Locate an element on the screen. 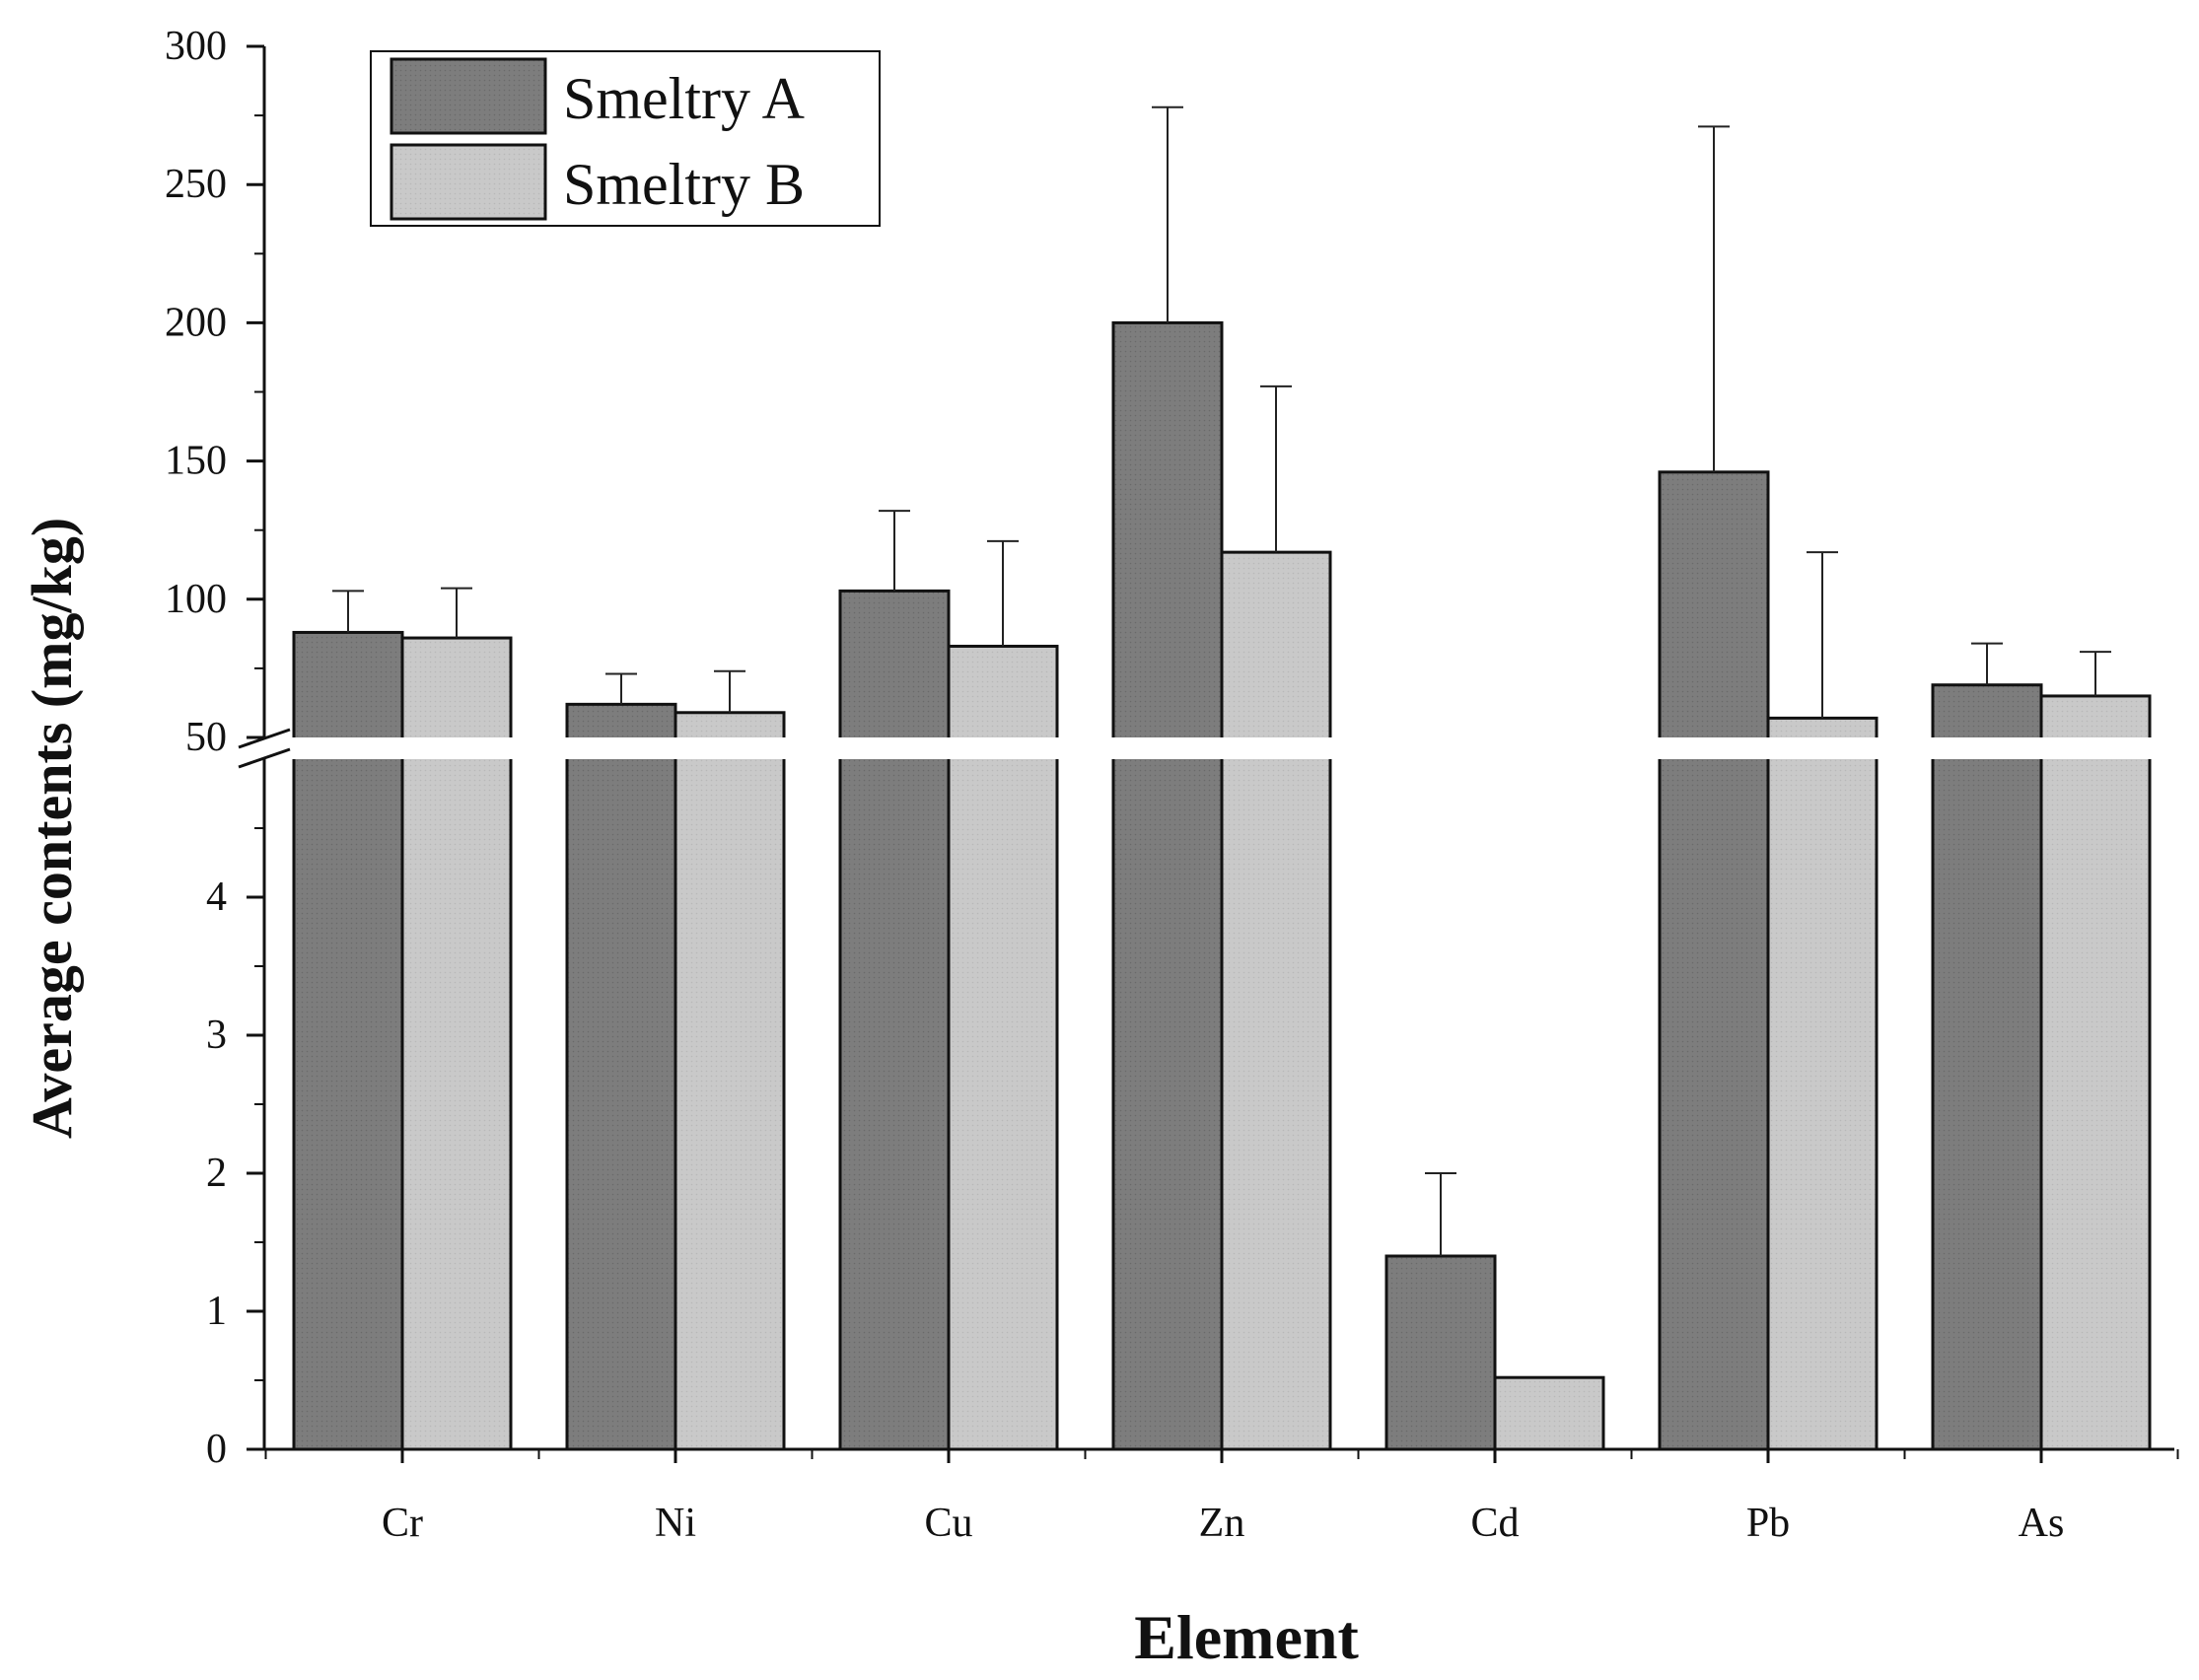  bar-smeltry-b-as is located at coordinates (2095, 1072).